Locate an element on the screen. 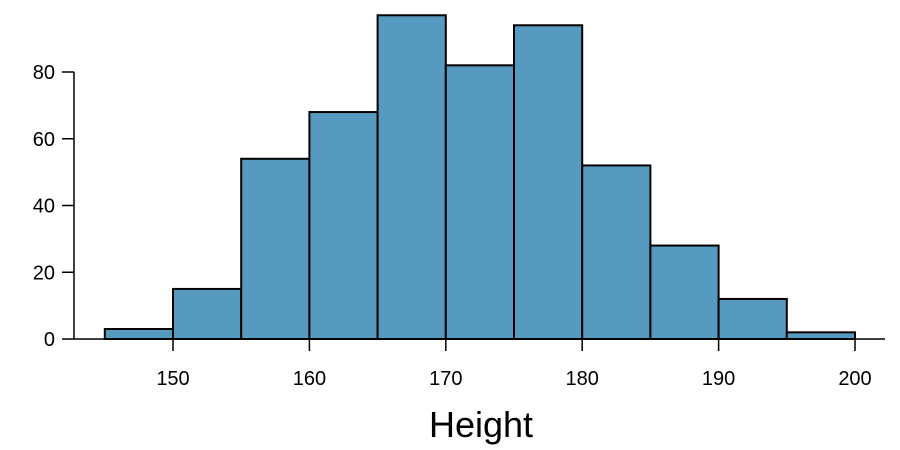  y-tick-label: 0 is located at coordinates (49, 340).